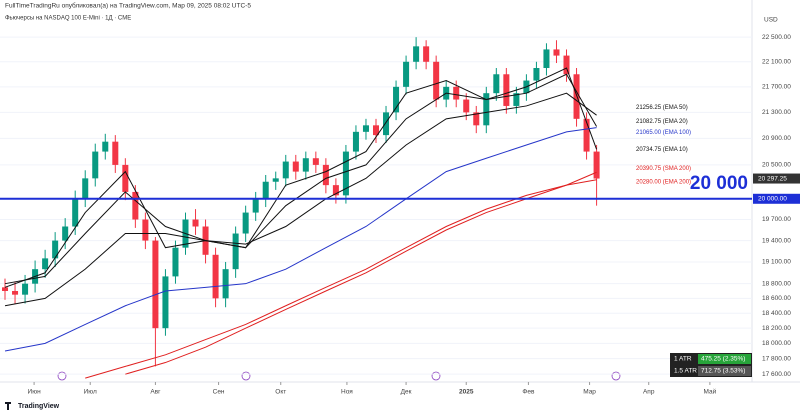  What do you see at coordinates (776, 62) in the screenshot?
I see `y-tick-label: 22 100.00` at bounding box center [776, 62].